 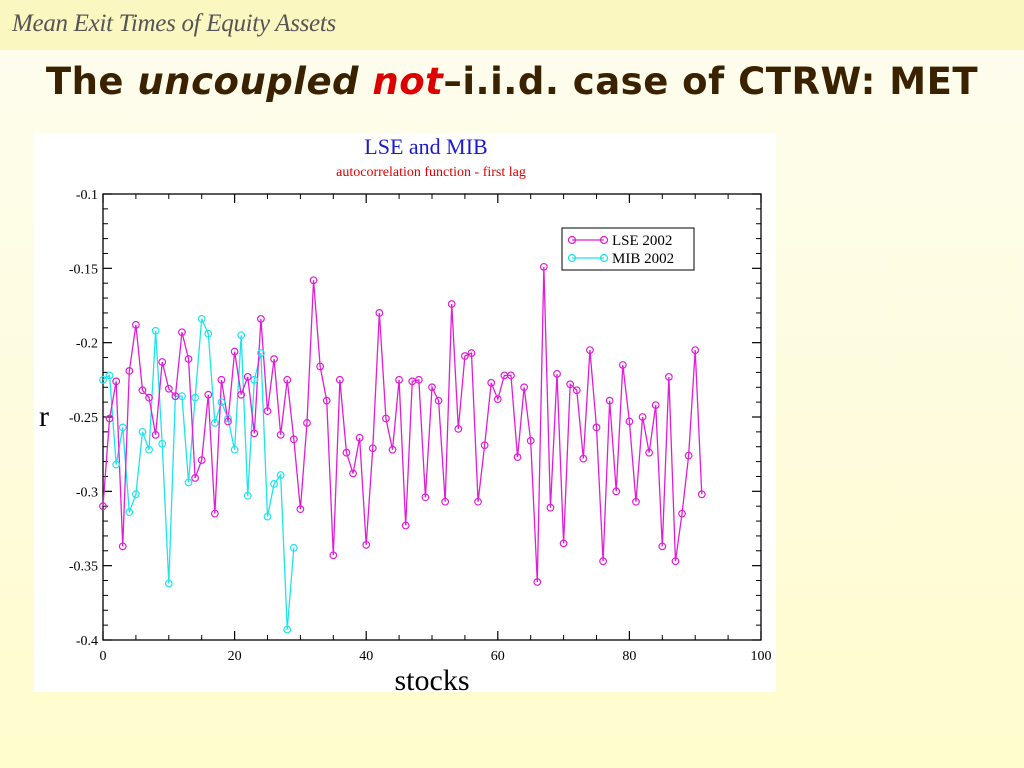 I want to click on legend-marker-lse-end, so click(x=604, y=240).